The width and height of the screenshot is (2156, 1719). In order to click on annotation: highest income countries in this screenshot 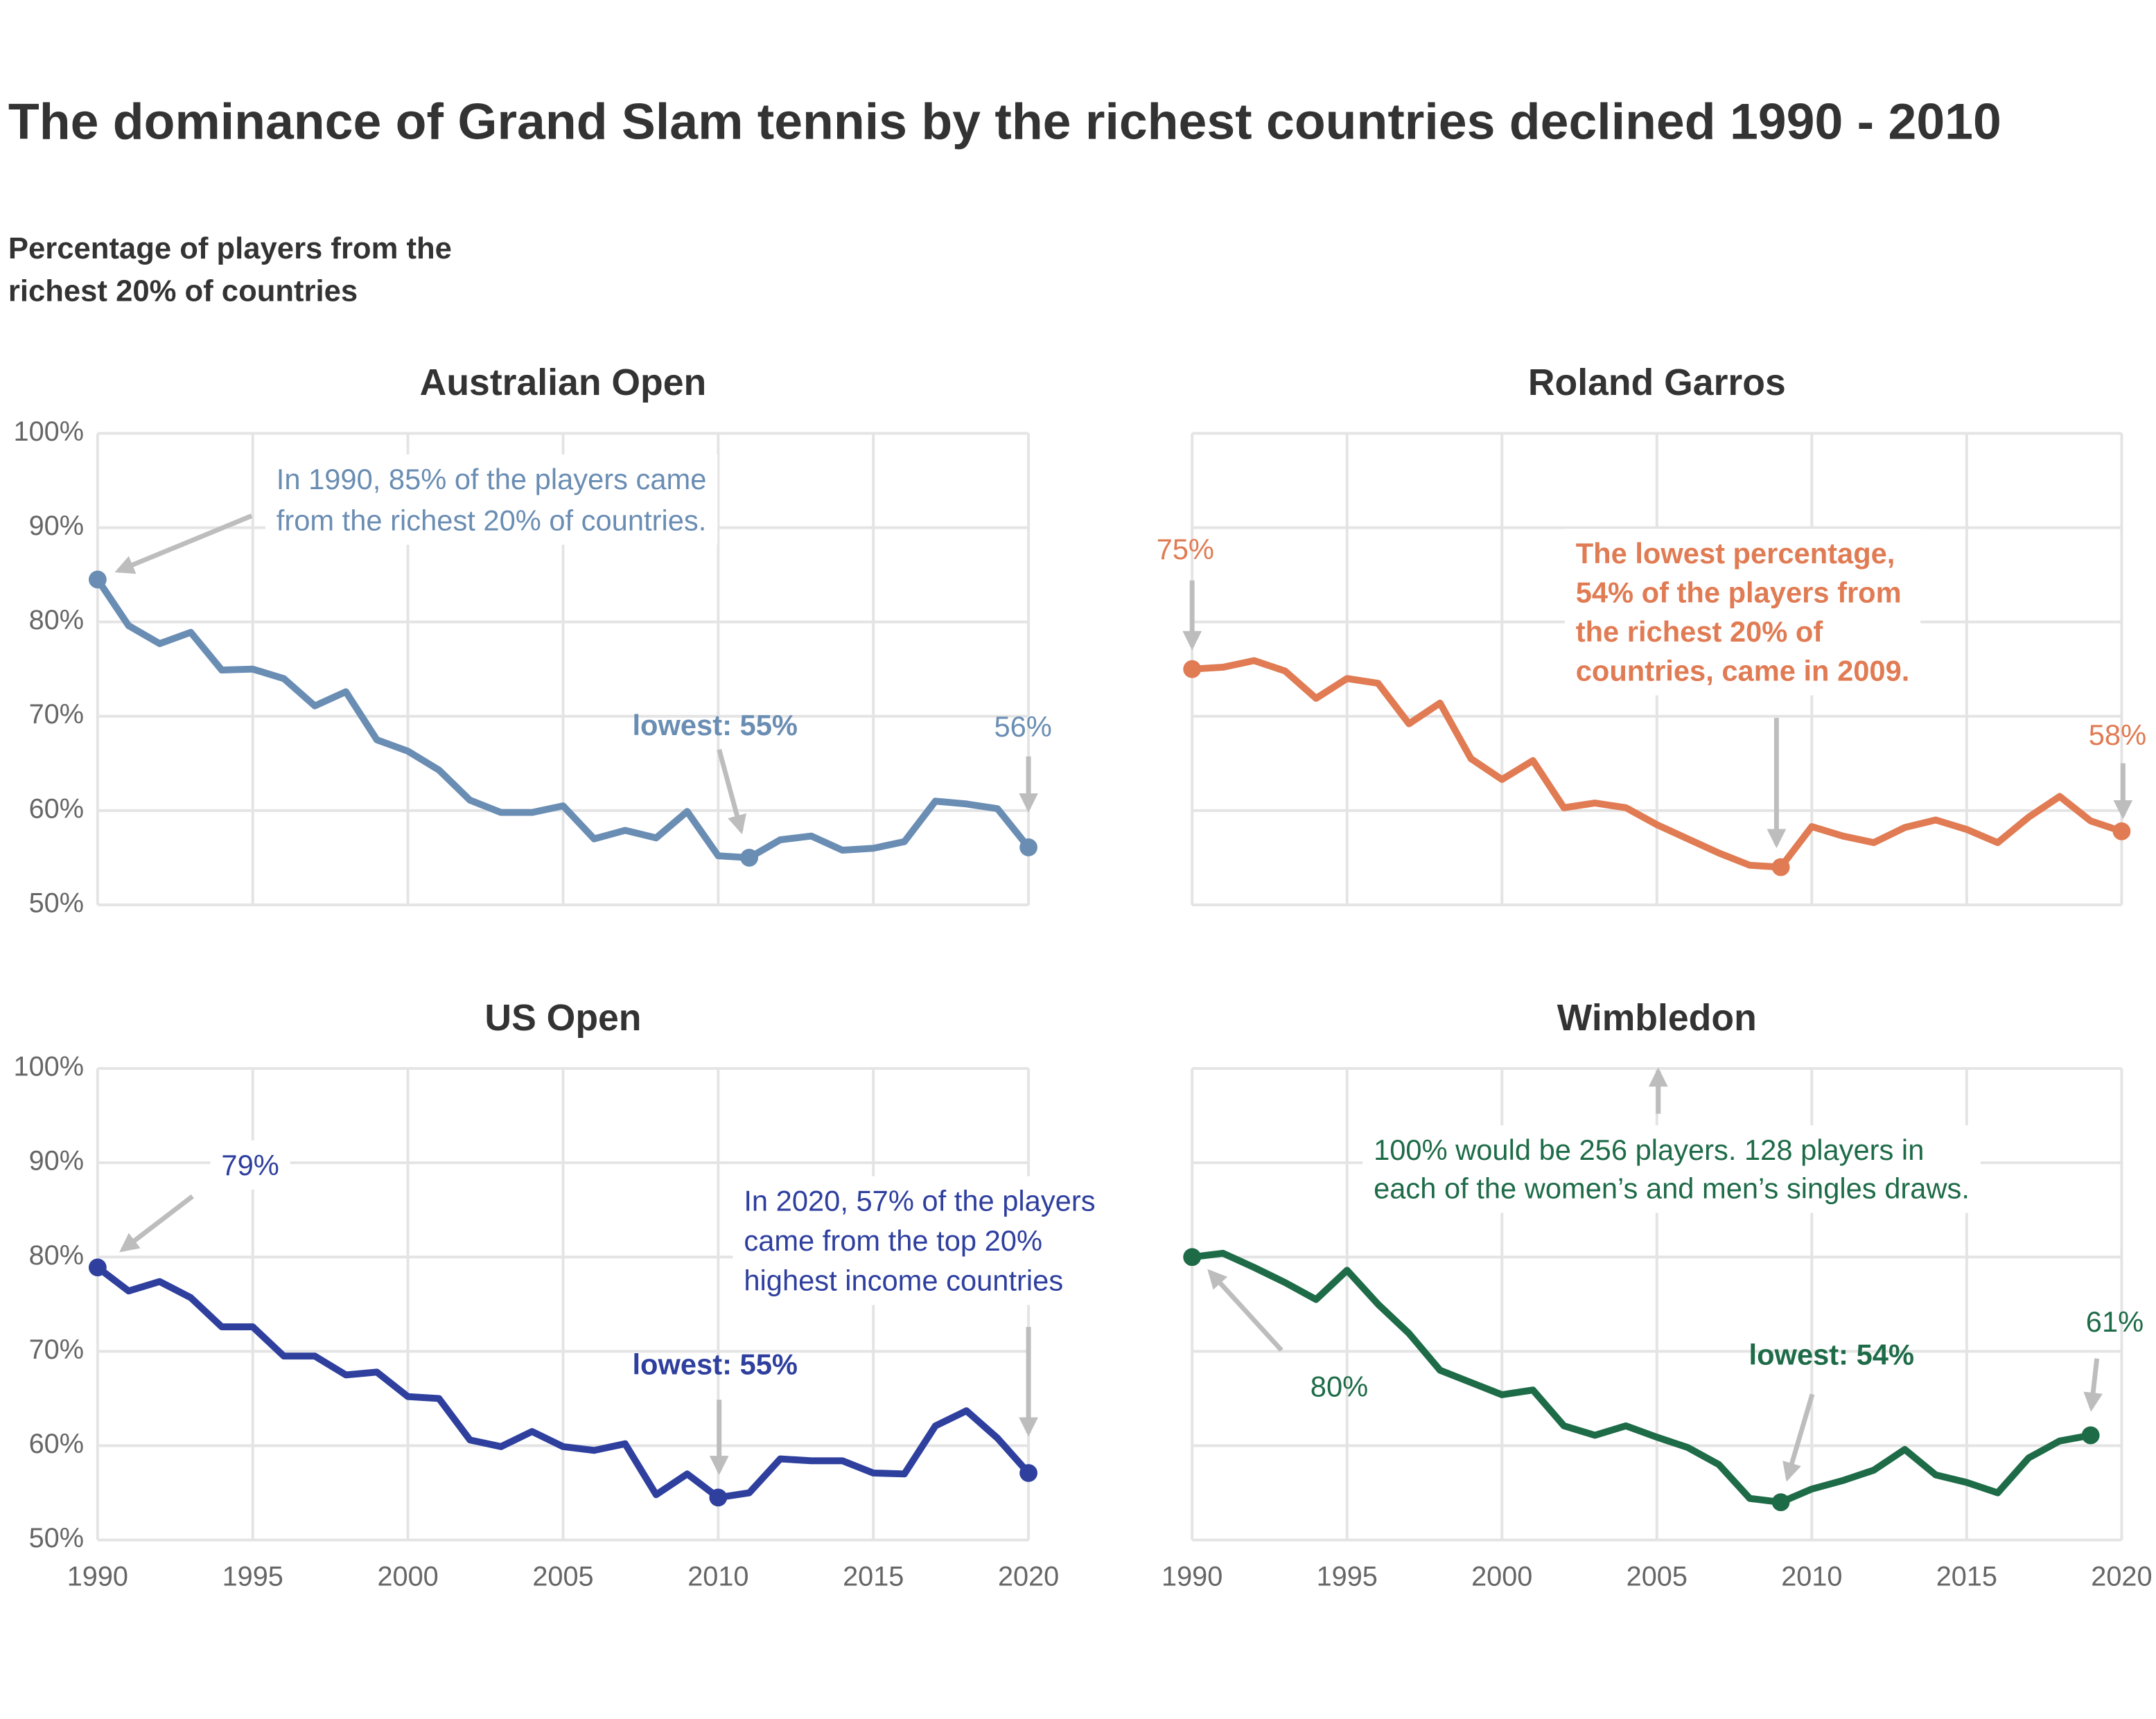, I will do `click(903, 1280)`.